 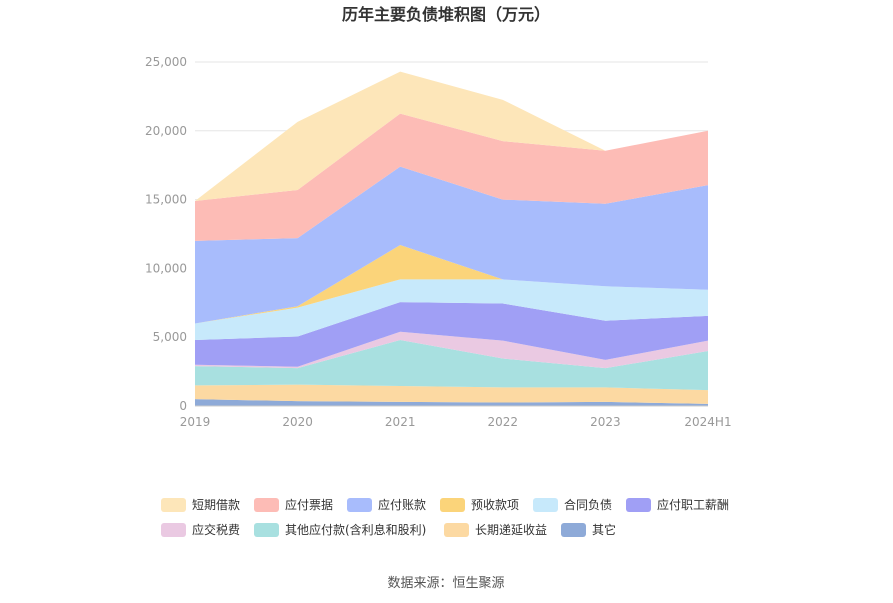 I want to click on legend-item-合同负债: 合同负债, so click(x=572, y=504).